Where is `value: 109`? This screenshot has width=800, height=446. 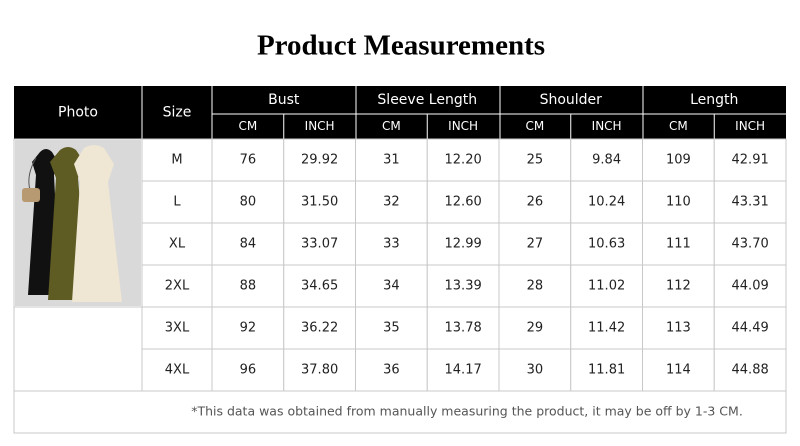 value: 109 is located at coordinates (678, 160).